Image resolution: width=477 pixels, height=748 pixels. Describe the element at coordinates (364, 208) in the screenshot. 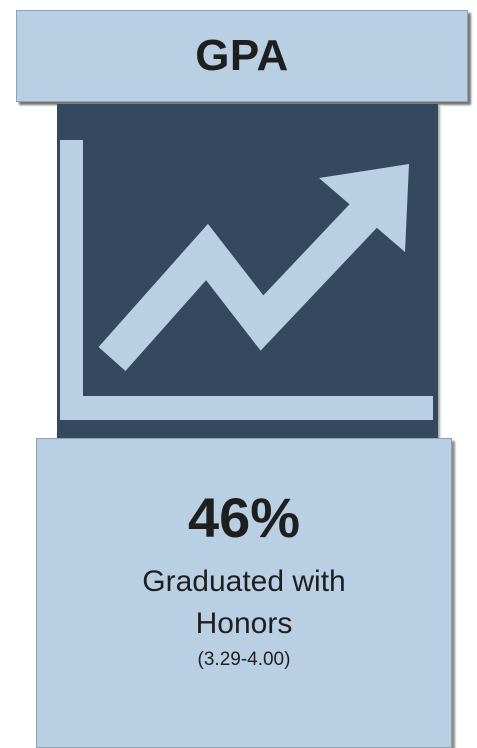

I see `arrow-head` at that location.